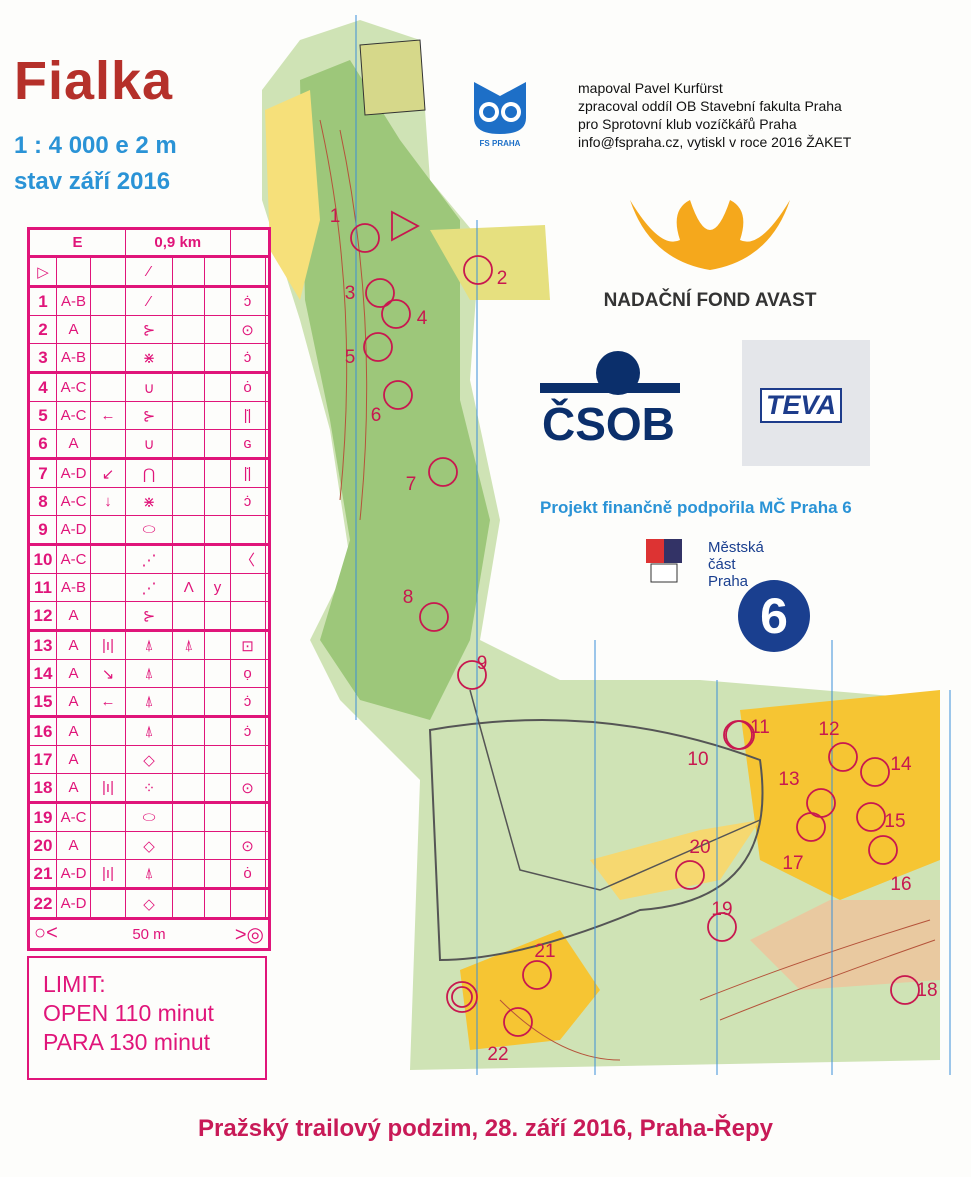  What do you see at coordinates (760, 727) in the screenshot?
I see `control-number-label: 11` at bounding box center [760, 727].